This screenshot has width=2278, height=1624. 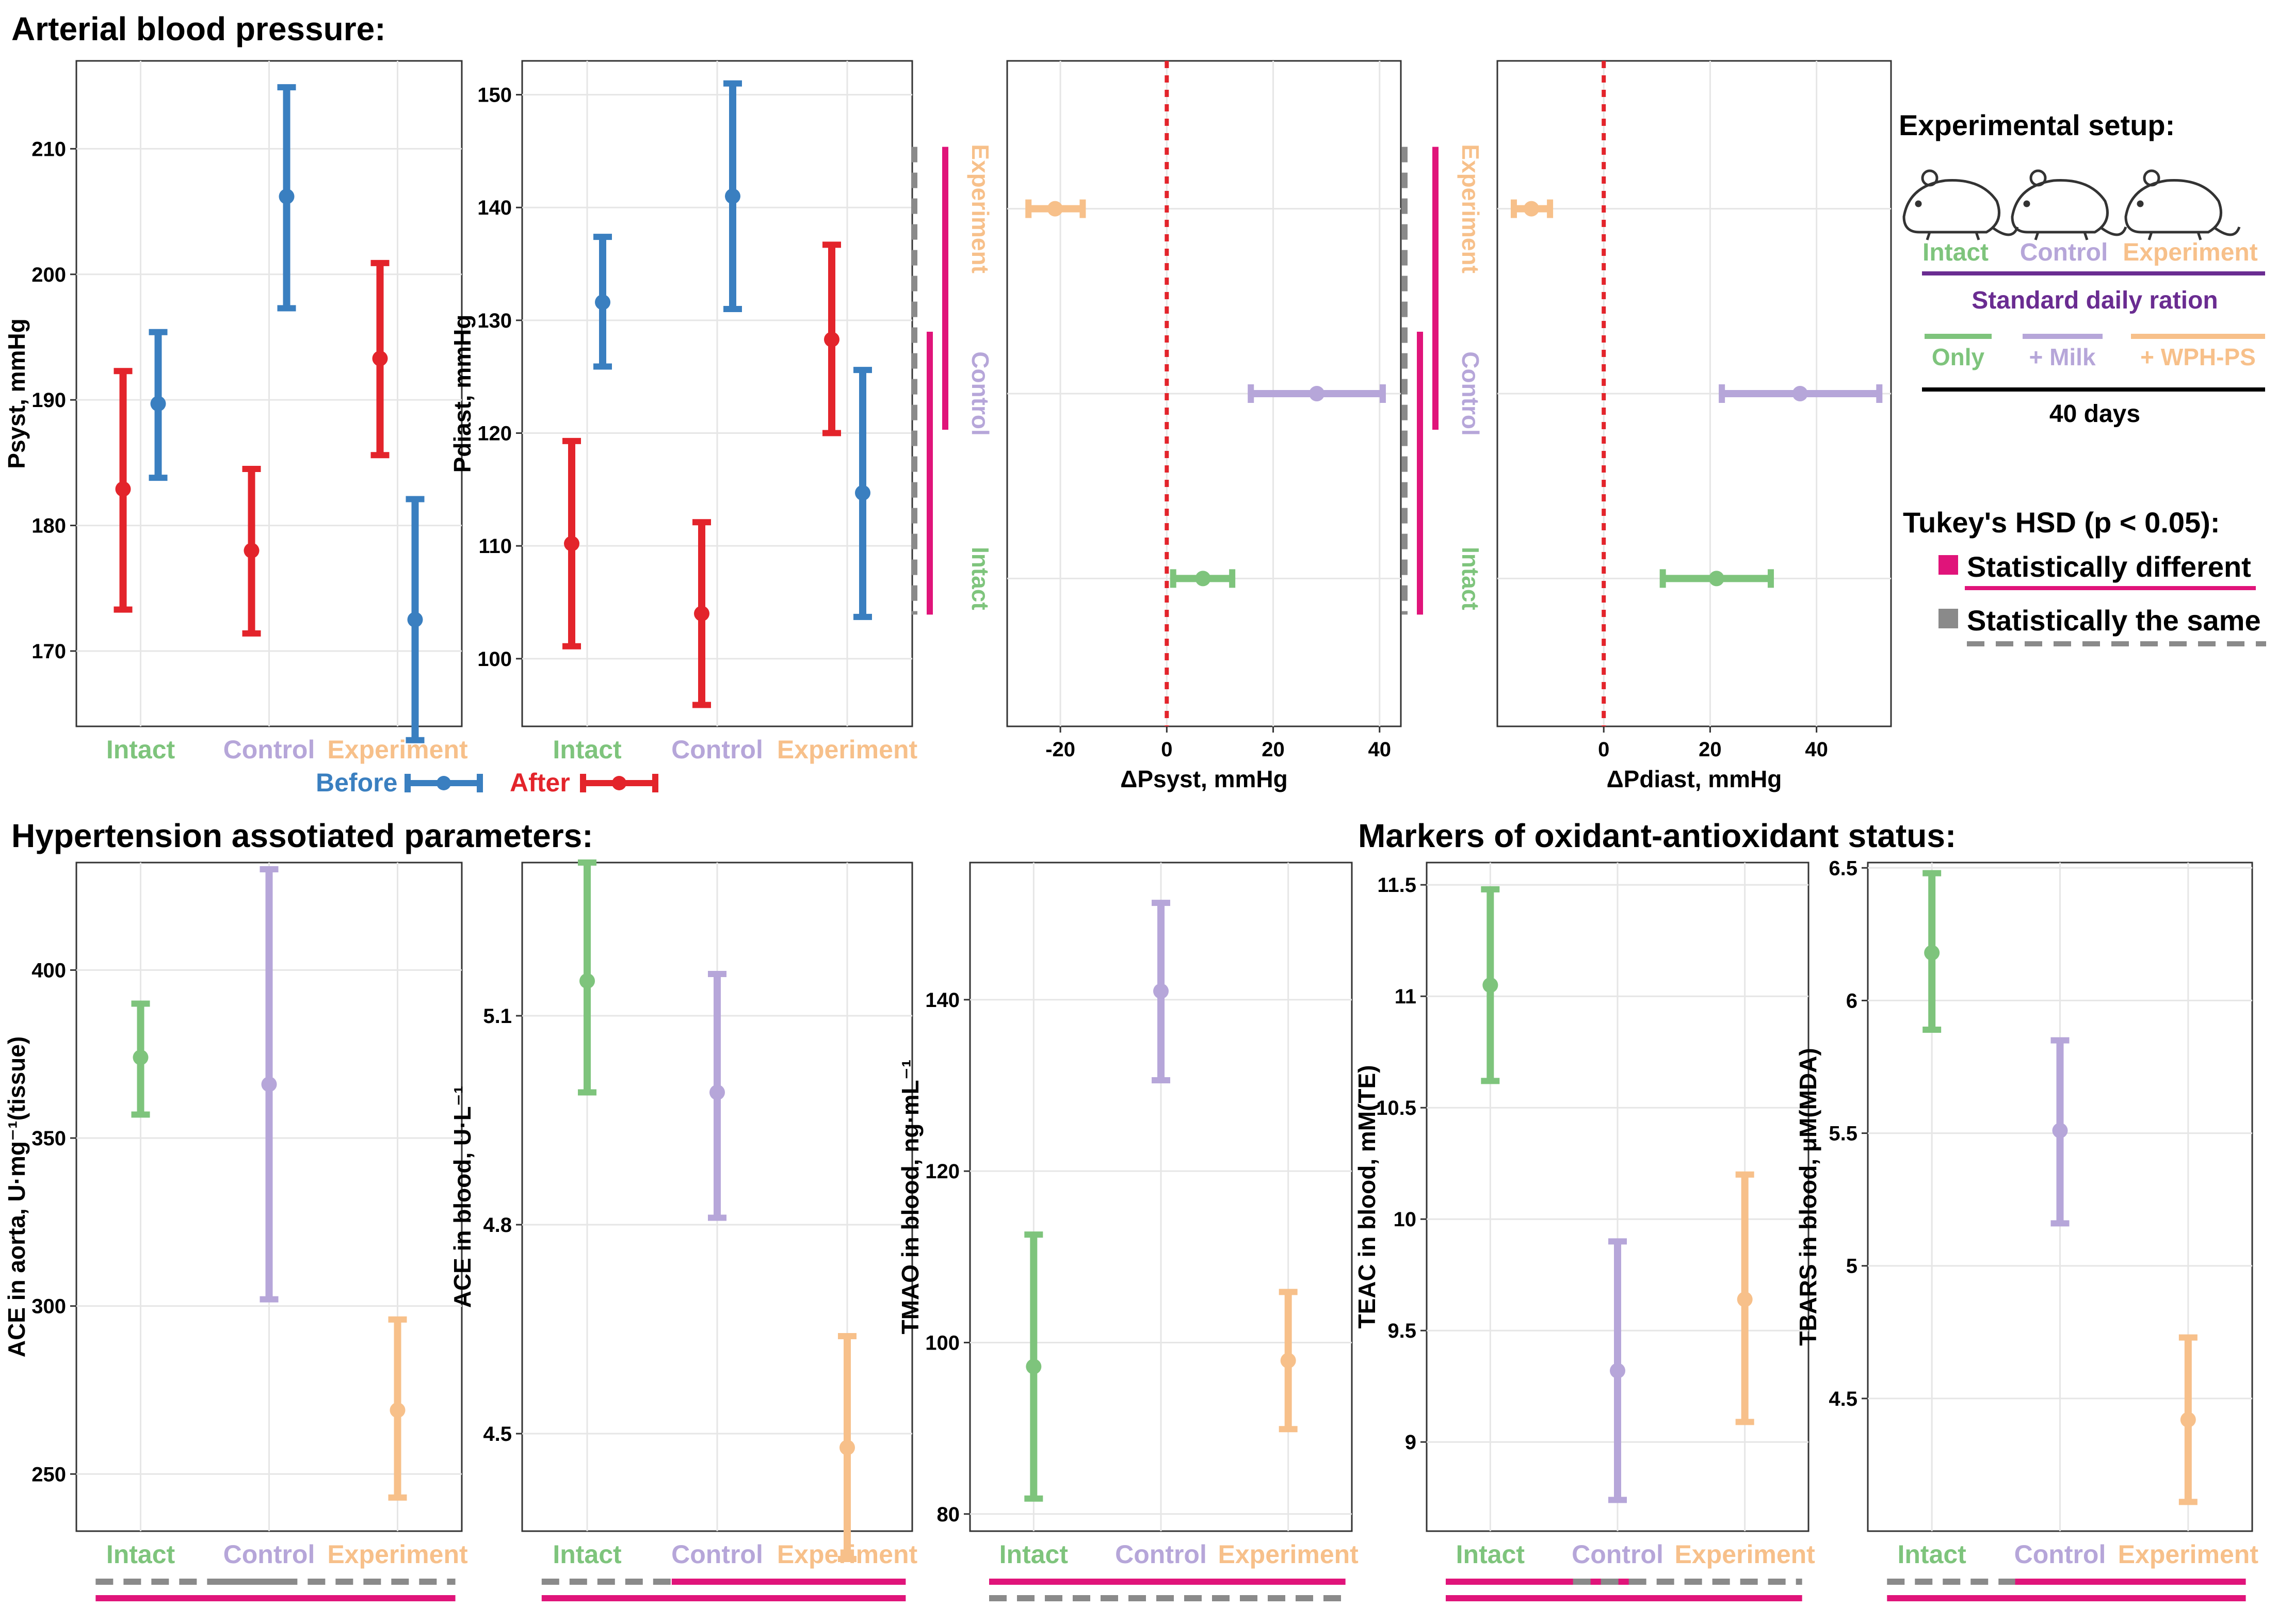 I want to click on y-tick-label: 10, so click(x=1406, y=1220).